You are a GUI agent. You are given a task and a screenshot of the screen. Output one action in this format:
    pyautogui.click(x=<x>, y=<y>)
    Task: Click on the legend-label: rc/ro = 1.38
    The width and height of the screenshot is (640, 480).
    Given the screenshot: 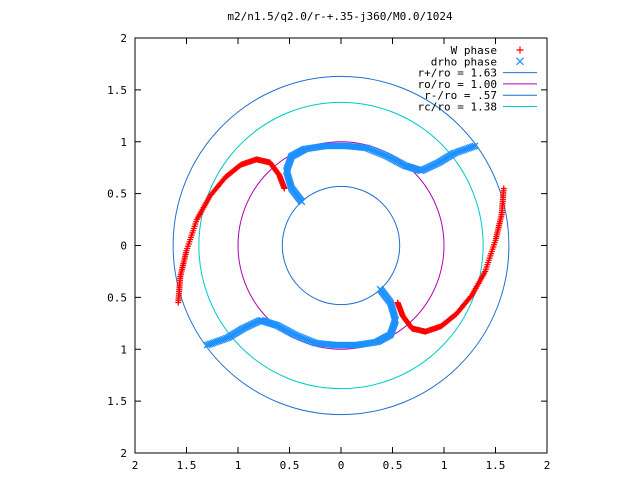 What is the action you would take?
    pyautogui.click(x=457, y=107)
    